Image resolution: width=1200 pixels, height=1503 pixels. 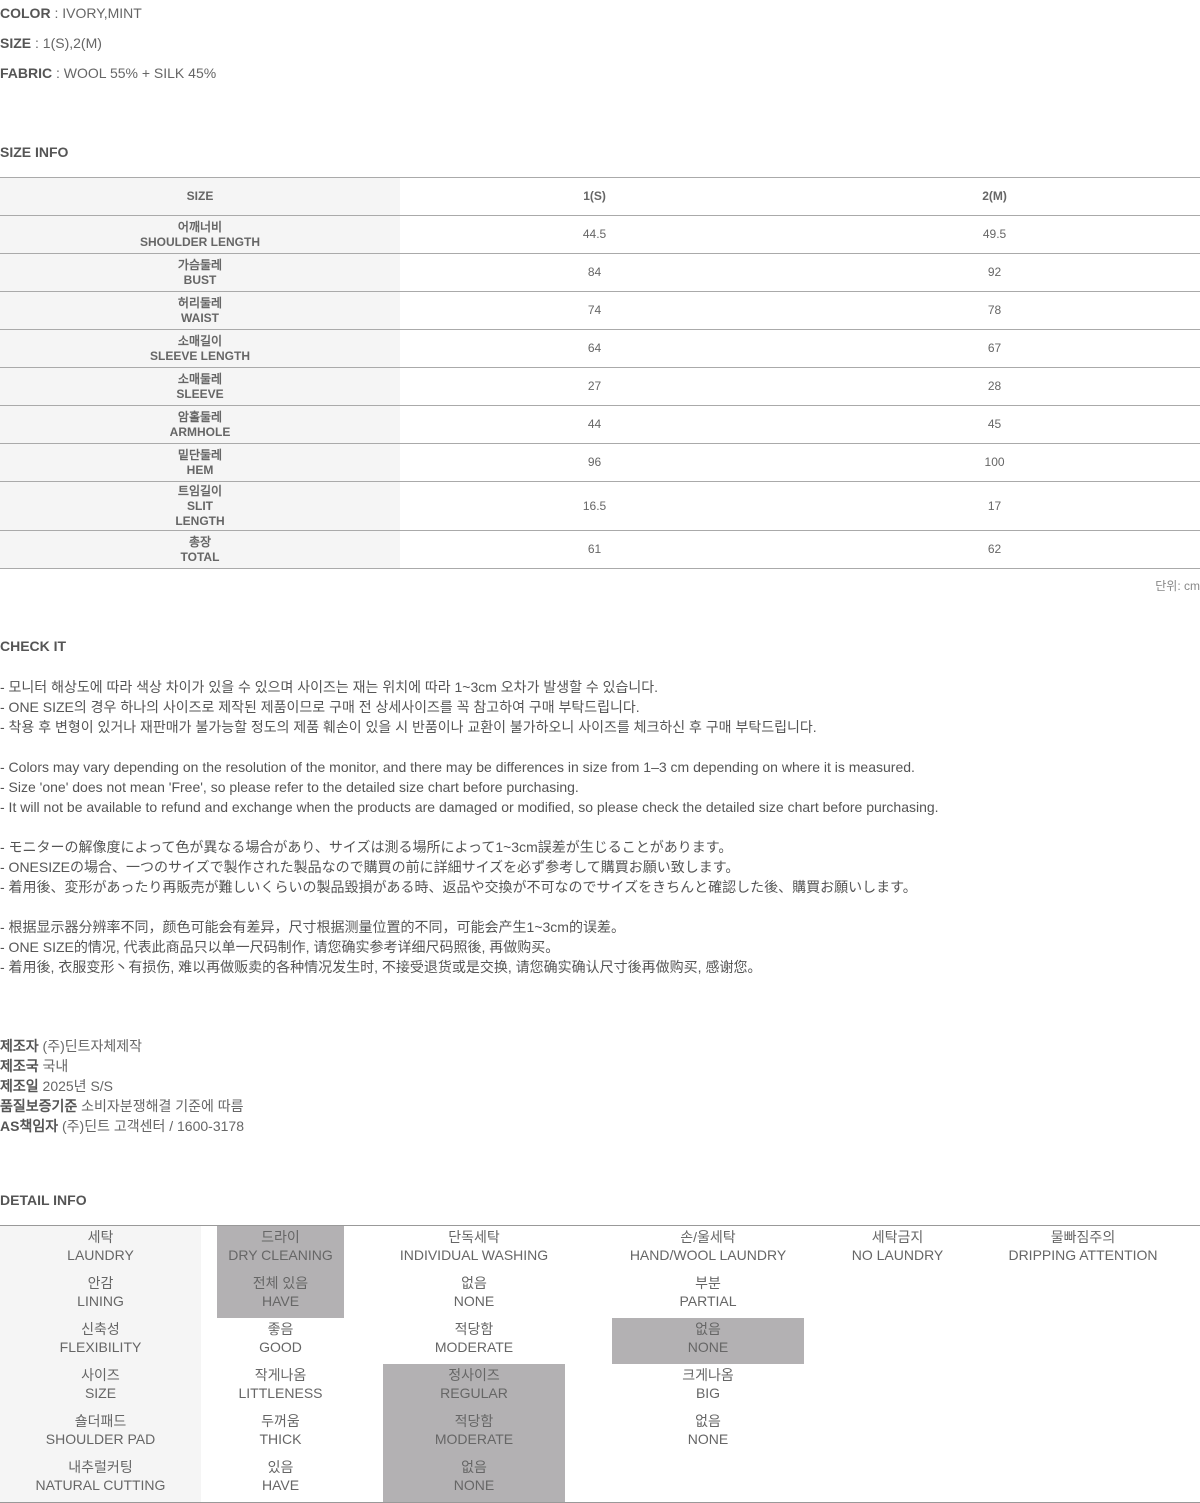 I want to click on measure-en: WAIST, so click(x=200, y=317).